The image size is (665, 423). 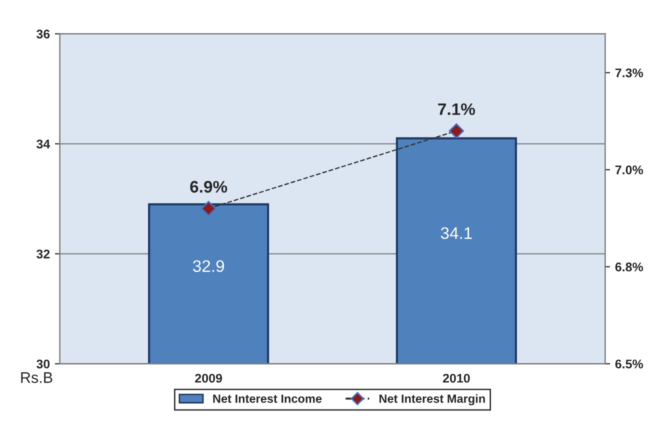 I want to click on y2-tick-label: 7.0%, so click(x=629, y=170).